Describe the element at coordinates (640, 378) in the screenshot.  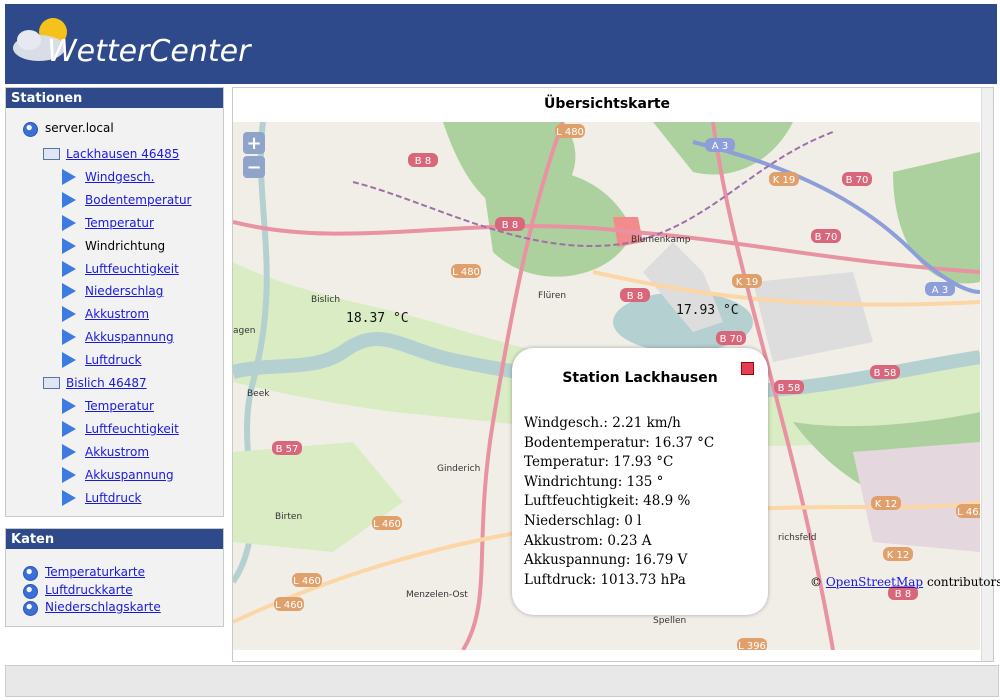
I see `popup-title: Station Lackhausen` at that location.